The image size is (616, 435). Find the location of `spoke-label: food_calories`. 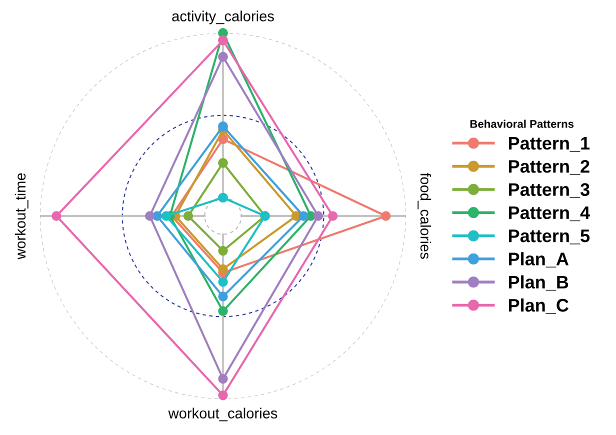

spoke-label: food_calories is located at coordinates (425, 215).